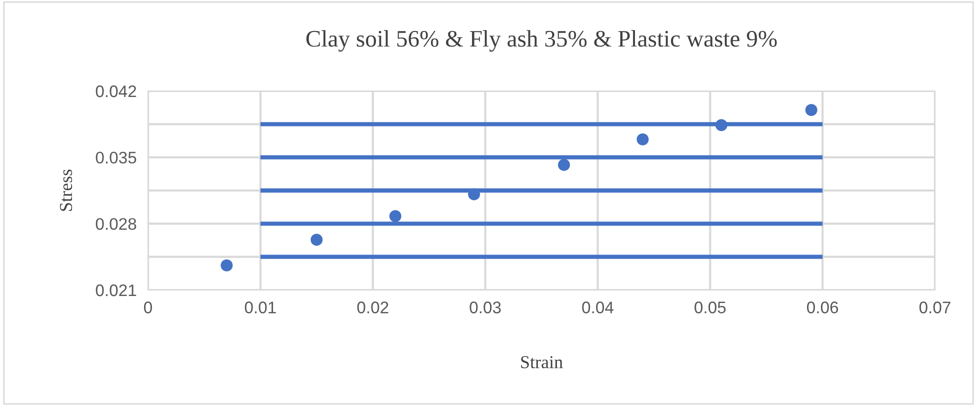 The height and width of the screenshot is (406, 977). What do you see at coordinates (372, 308) in the screenshot?
I see `x-tick-label: 0.02` at bounding box center [372, 308].